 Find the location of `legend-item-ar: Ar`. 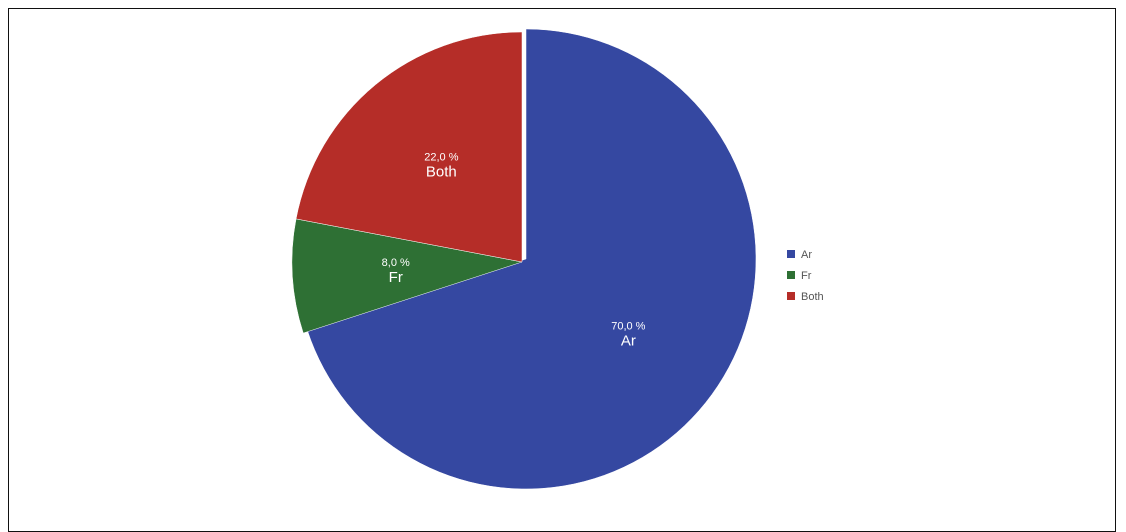

legend-item-ar: Ar is located at coordinates (799, 255).